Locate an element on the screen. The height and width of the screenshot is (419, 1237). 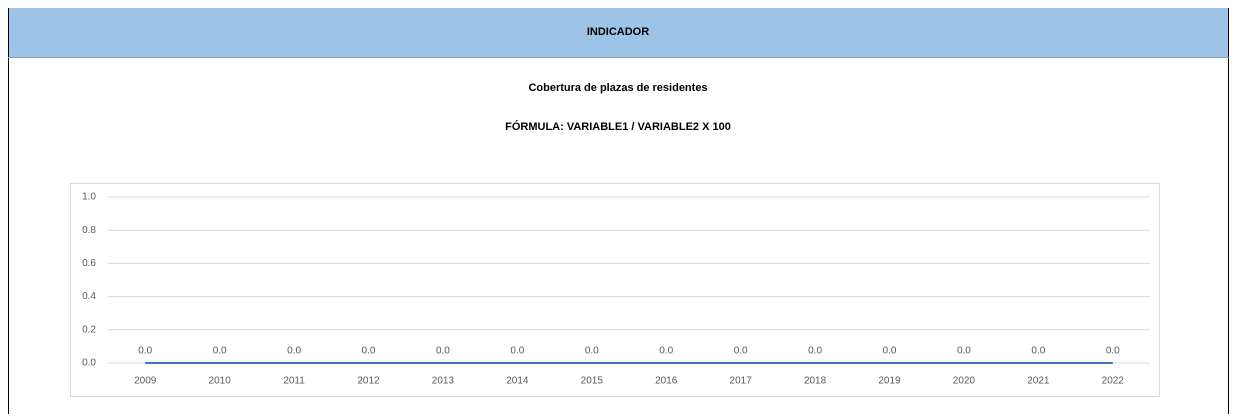
formula: FÓRMULA: VARIABLE1 / VARIABLE2 X 100 is located at coordinates (618, 126).